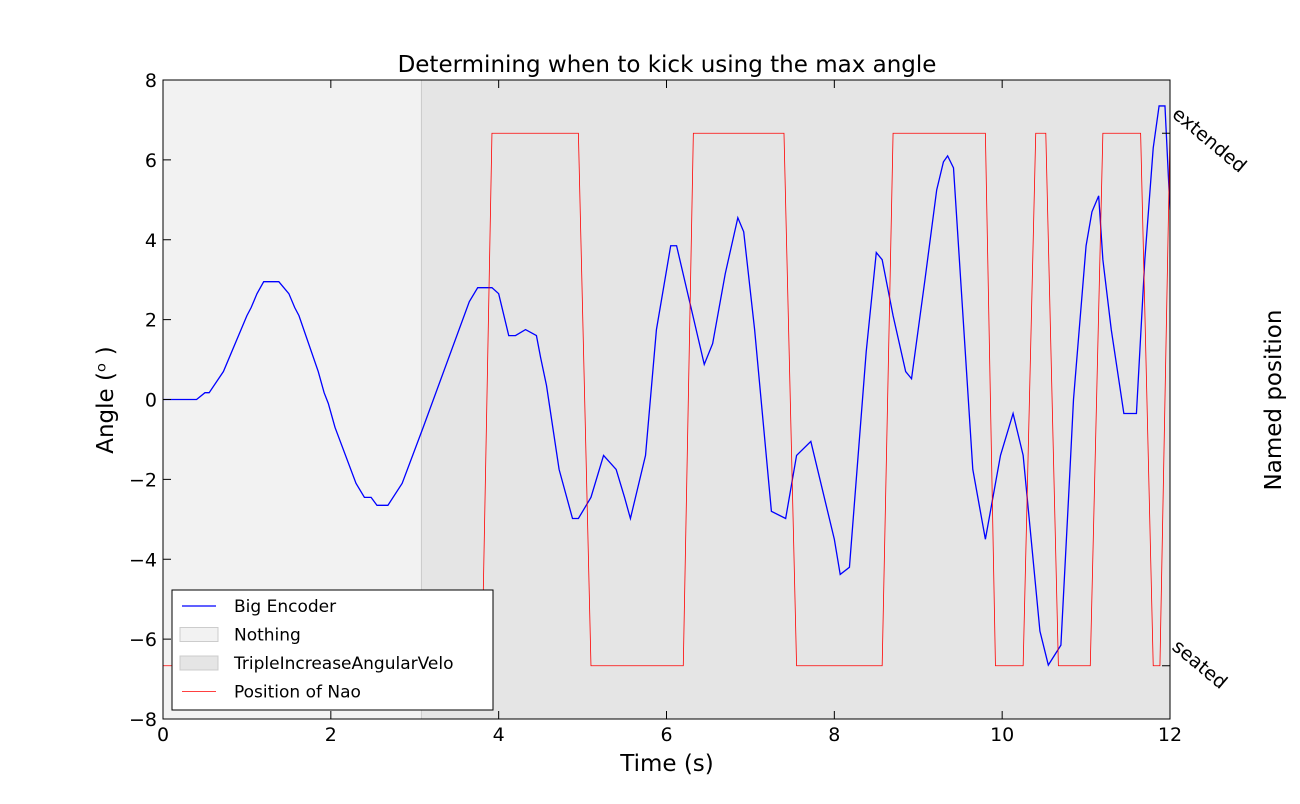  What do you see at coordinates (499, 735) in the screenshot?
I see `x-tick-label: 4` at bounding box center [499, 735].